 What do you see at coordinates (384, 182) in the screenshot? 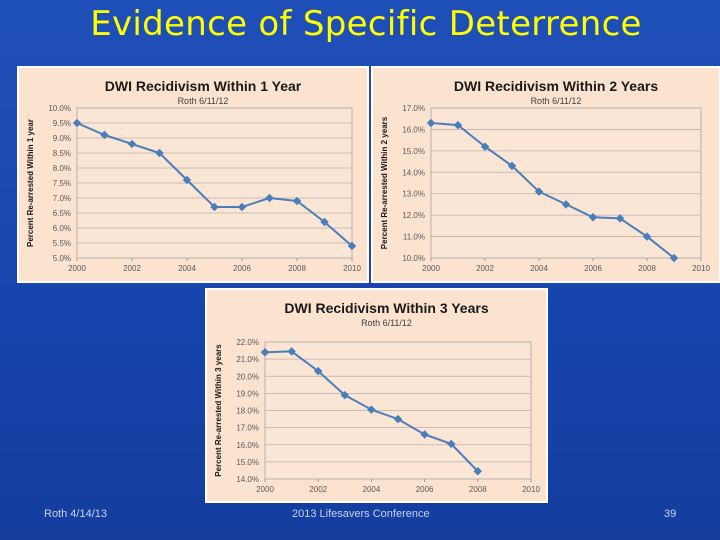
I see `y-axis-label: Percent Re-arrested Within 2 years` at bounding box center [384, 182].